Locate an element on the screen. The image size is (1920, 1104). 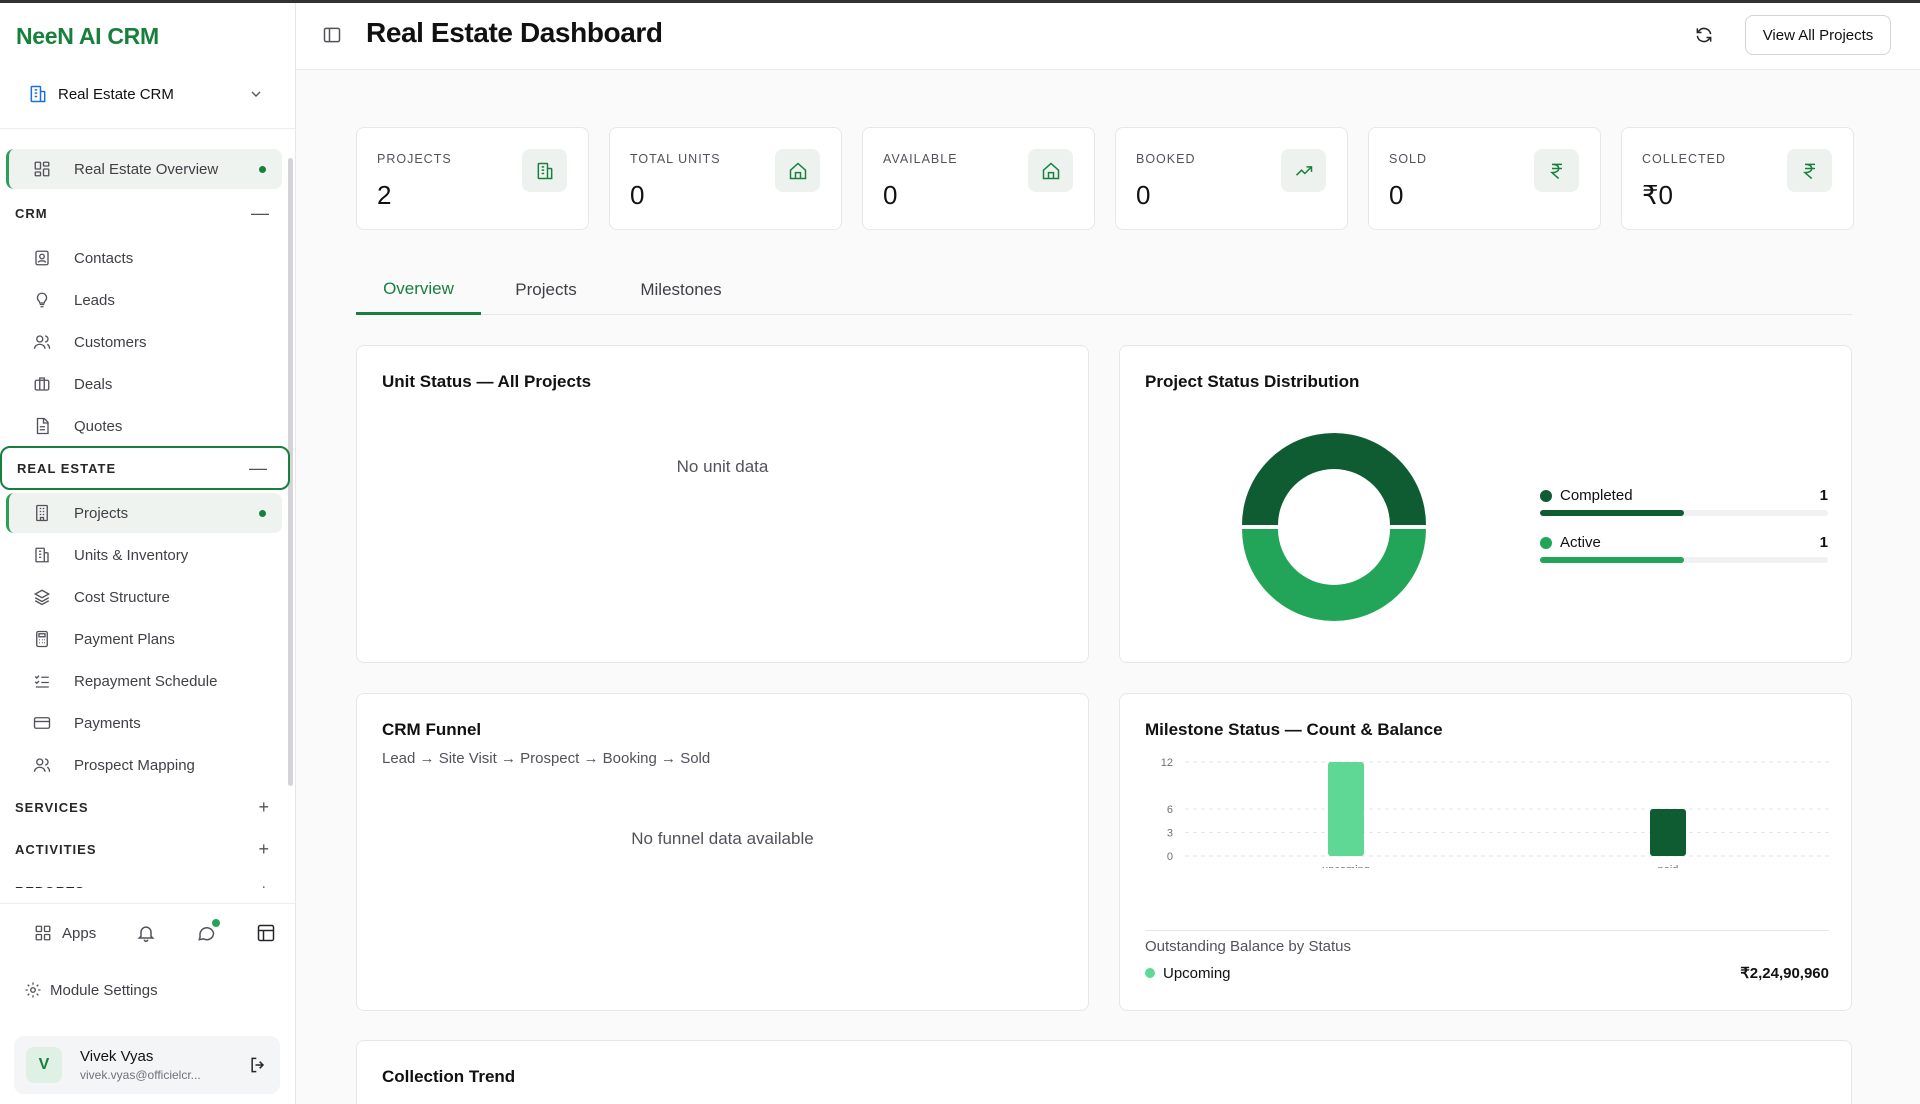
sidebar-item-label: Deals is located at coordinates (93, 384).